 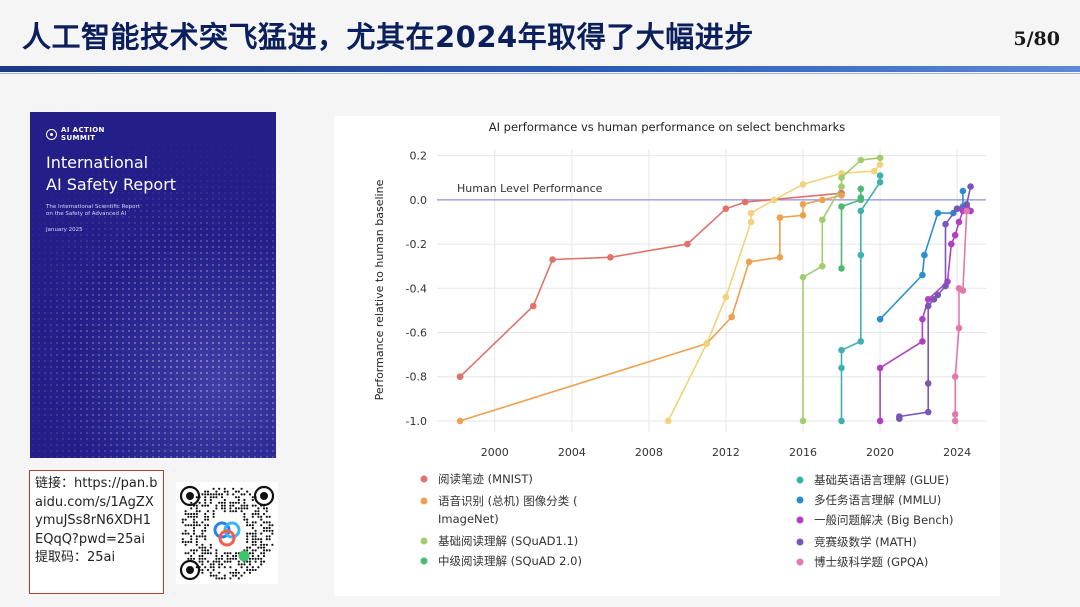 What do you see at coordinates (508, 541) in the screenshot?
I see `legend-label: 基础阅读理解 (SQuAD1.1)` at bounding box center [508, 541].